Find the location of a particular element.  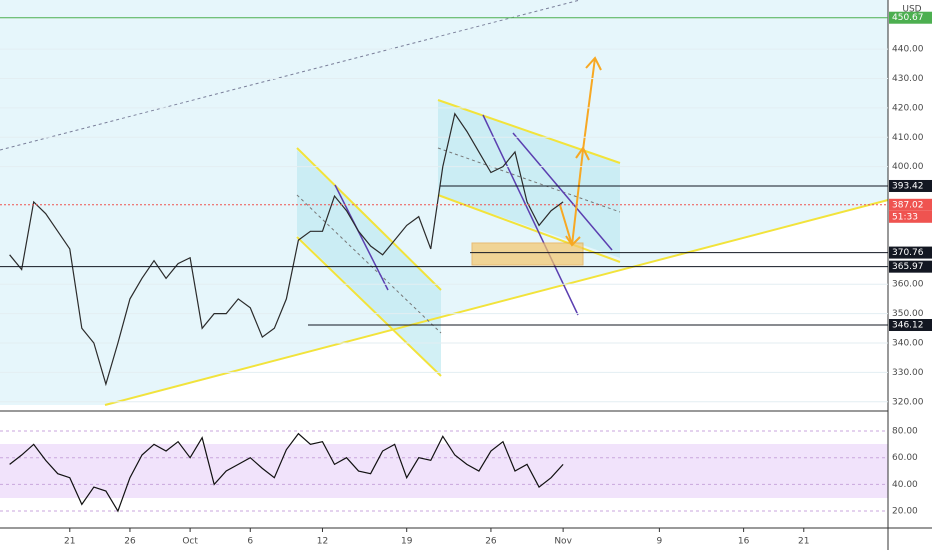

y-tick-label: 330.00 is located at coordinates (908, 373).